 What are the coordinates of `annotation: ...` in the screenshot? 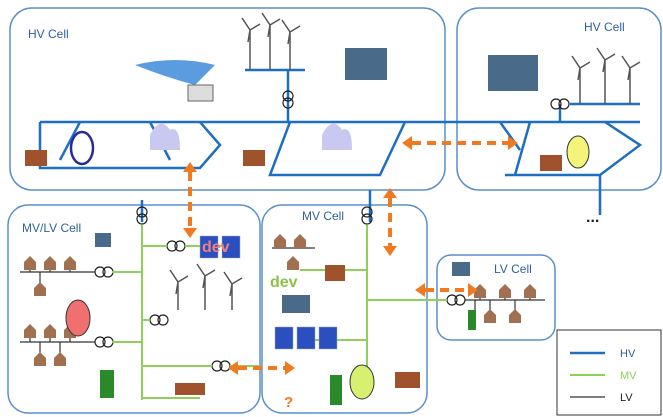 It's located at (592, 217).